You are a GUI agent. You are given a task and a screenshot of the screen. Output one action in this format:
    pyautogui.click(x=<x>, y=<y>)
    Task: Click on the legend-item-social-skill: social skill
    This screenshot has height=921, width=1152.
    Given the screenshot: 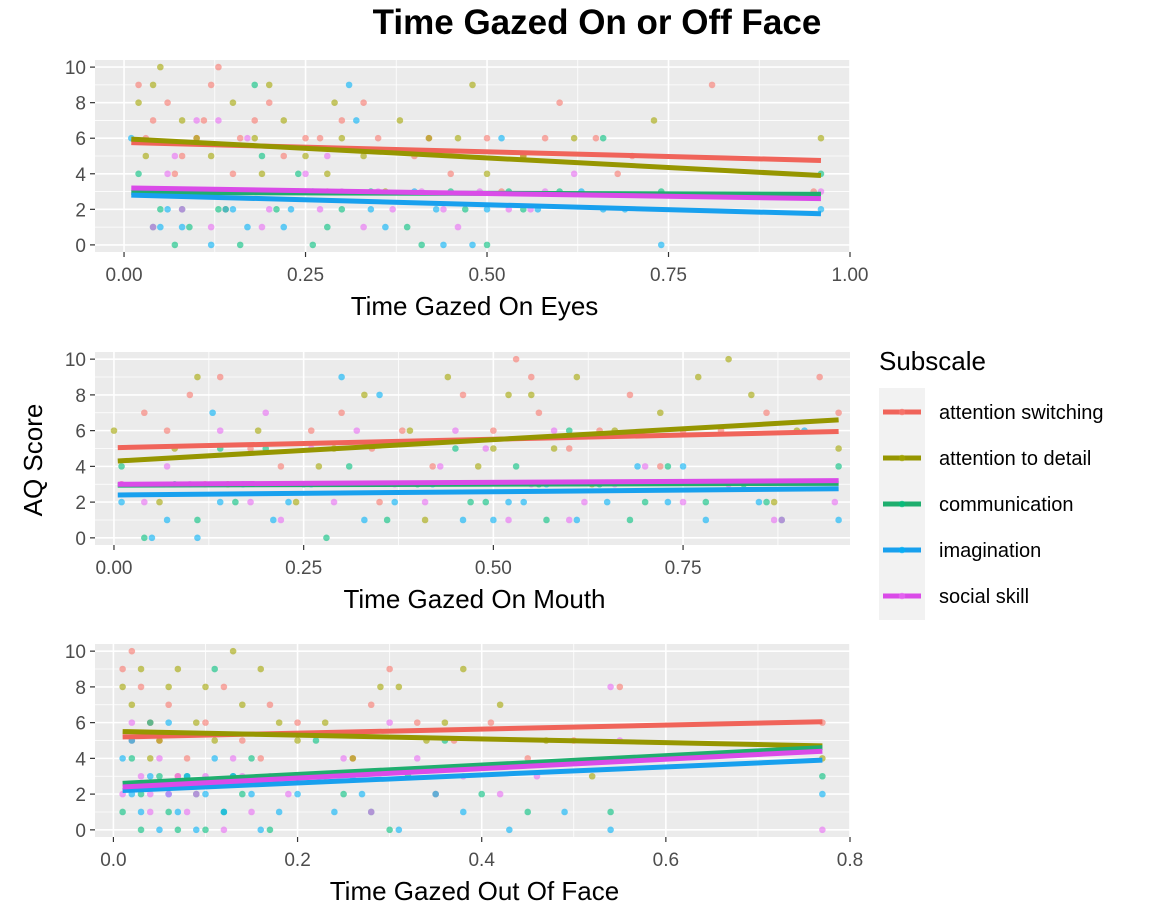 What is the action you would take?
    pyautogui.click(x=956, y=597)
    